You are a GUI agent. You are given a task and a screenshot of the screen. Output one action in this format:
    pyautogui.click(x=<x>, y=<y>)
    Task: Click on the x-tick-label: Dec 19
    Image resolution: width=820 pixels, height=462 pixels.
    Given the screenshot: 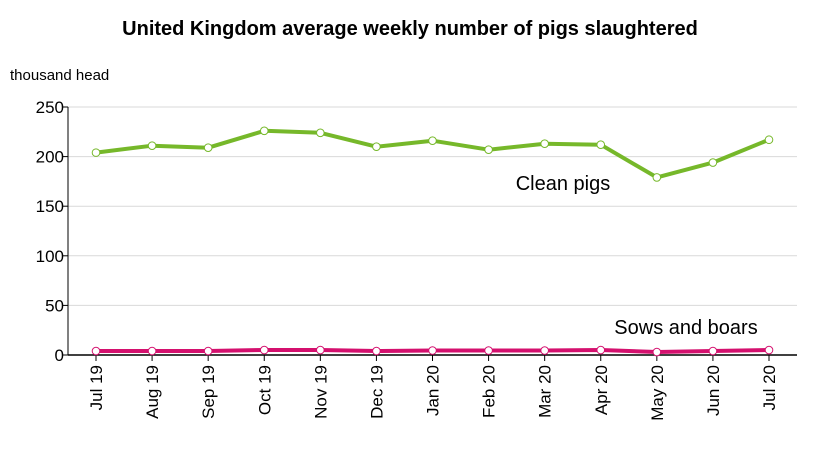 What is the action you would take?
    pyautogui.click(x=376, y=392)
    